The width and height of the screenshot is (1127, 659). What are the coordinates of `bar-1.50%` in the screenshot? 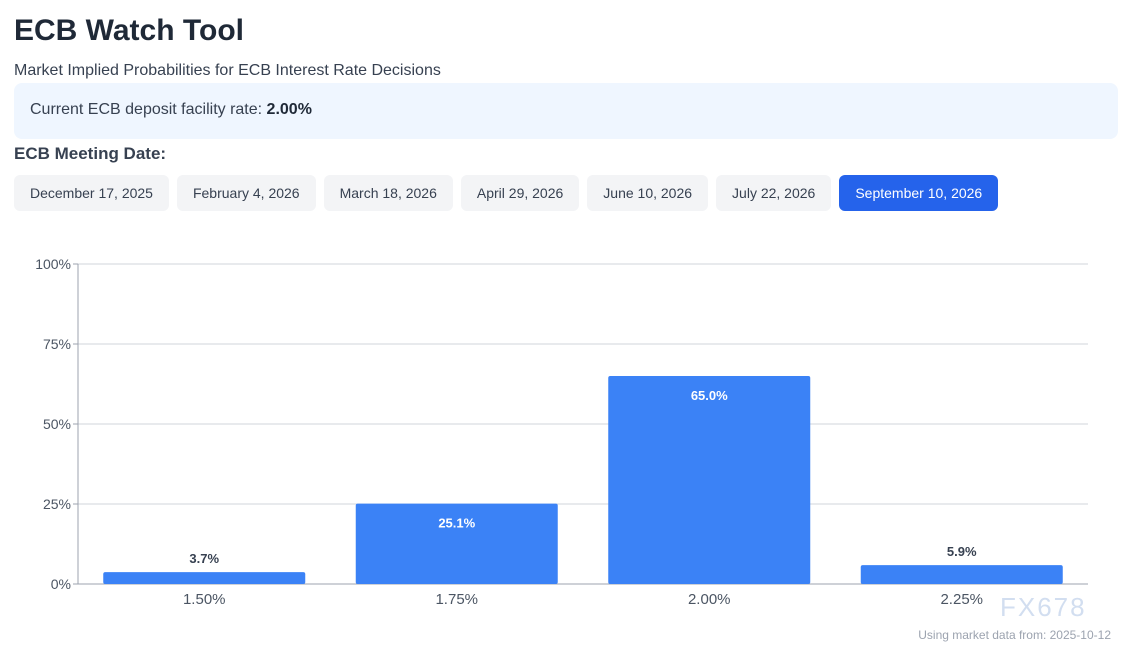 It's located at (204, 578).